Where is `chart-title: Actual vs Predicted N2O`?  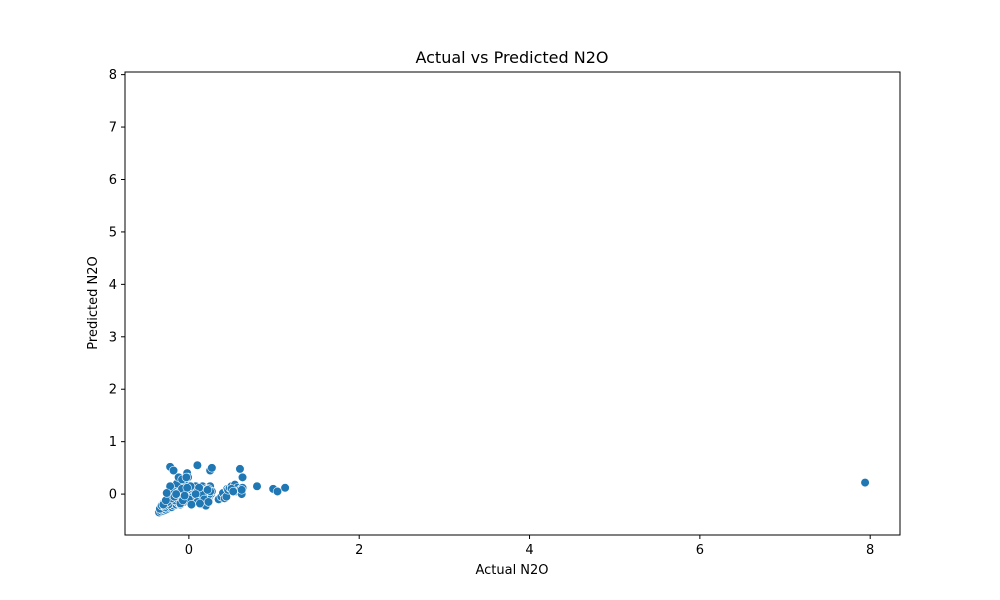
chart-title: Actual vs Predicted N2O is located at coordinates (511, 57).